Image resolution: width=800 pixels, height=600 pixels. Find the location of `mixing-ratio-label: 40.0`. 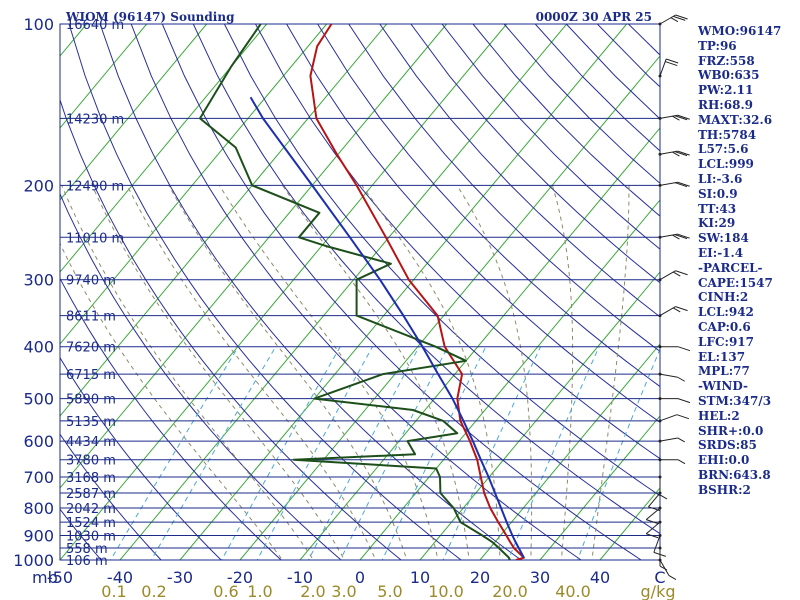

mixing-ratio-label: 40.0 is located at coordinates (573, 591).